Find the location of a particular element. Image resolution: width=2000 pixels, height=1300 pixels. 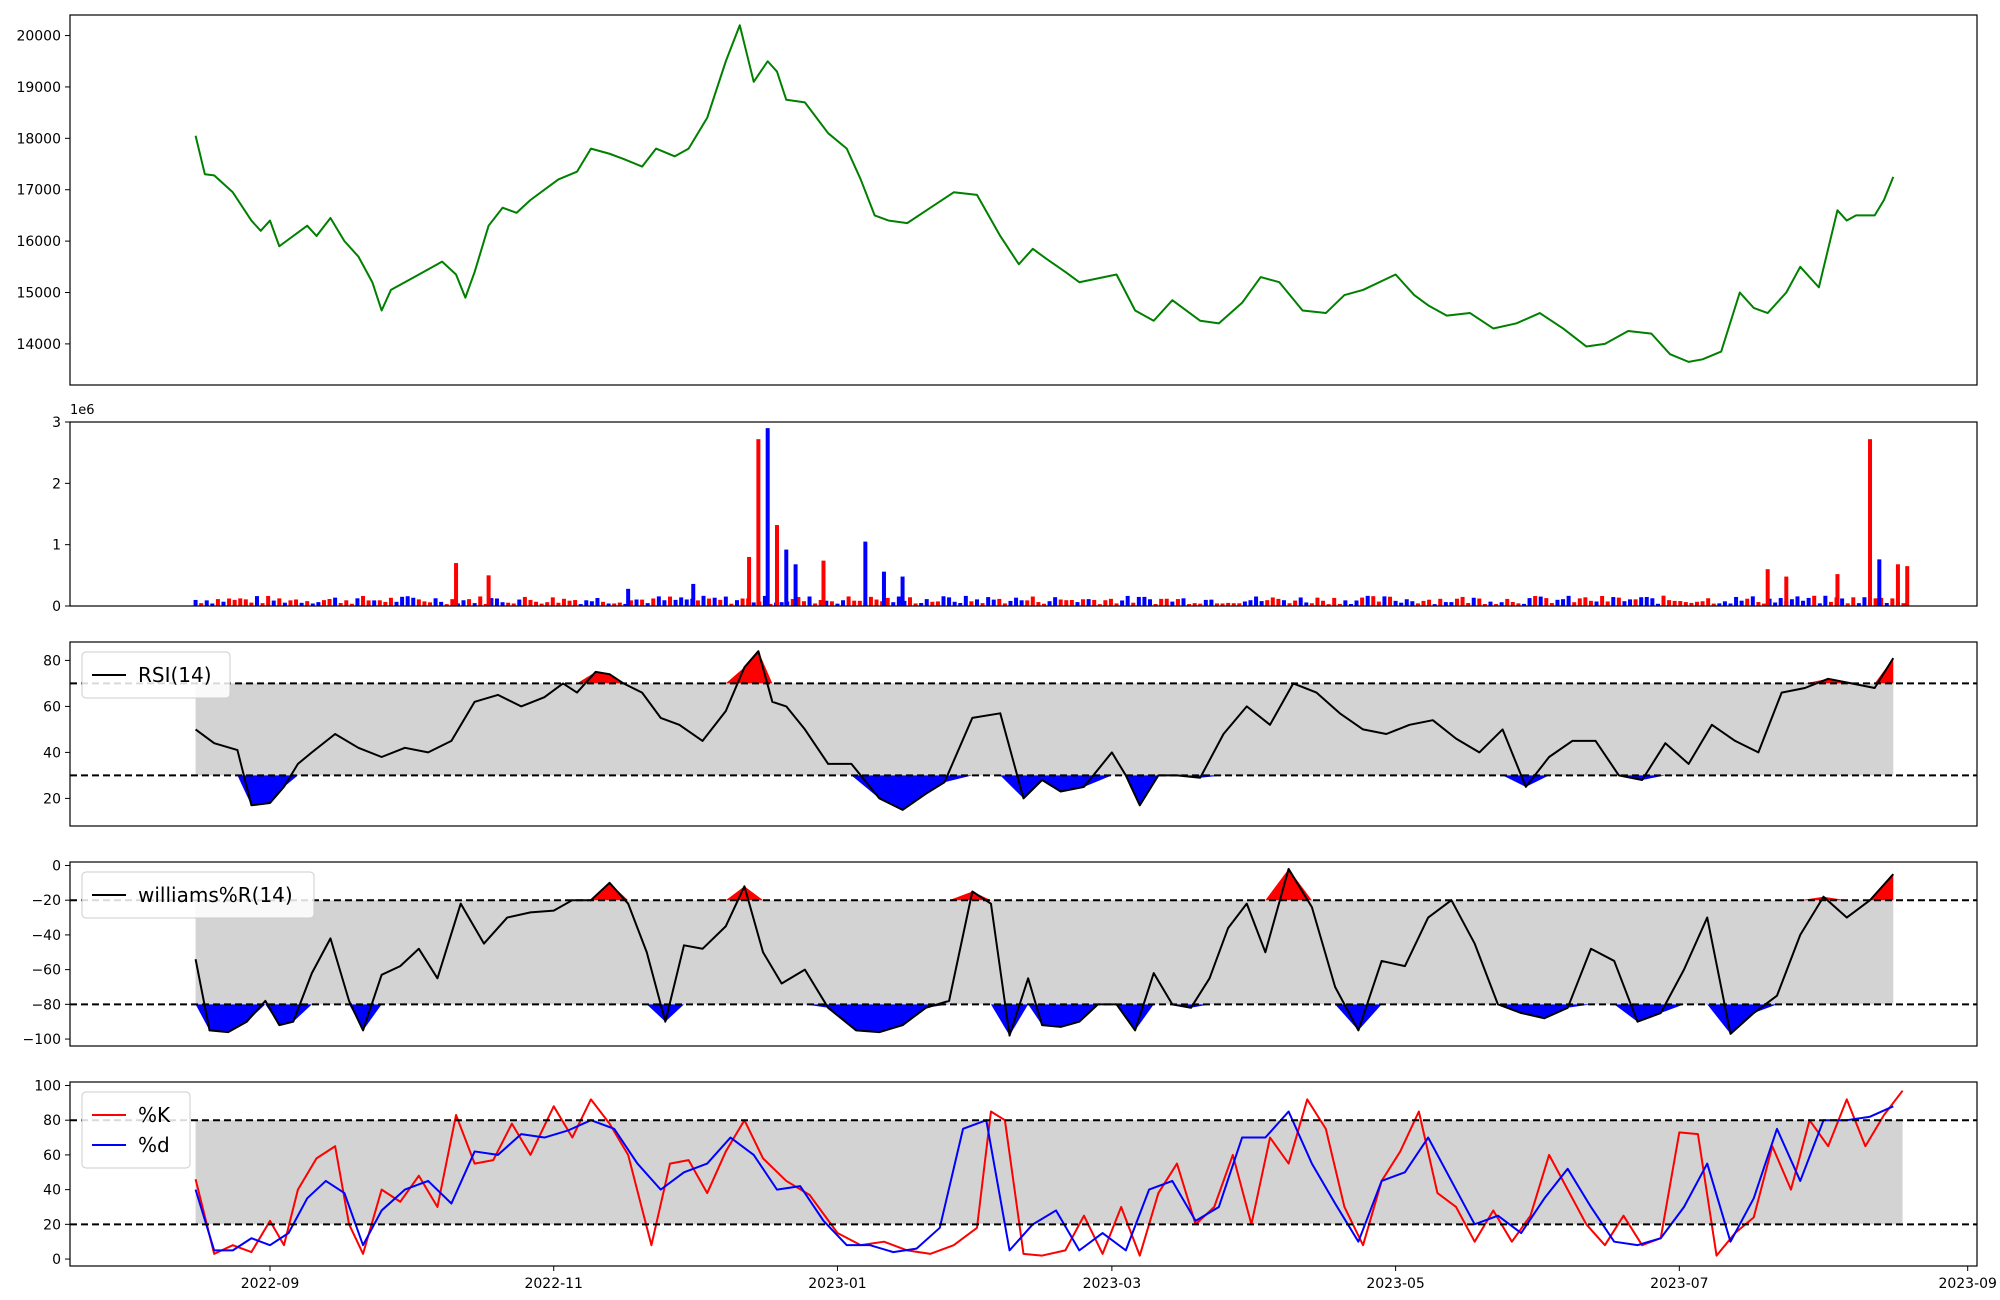

y-tick-label: 20 is located at coordinates (52, 1225).